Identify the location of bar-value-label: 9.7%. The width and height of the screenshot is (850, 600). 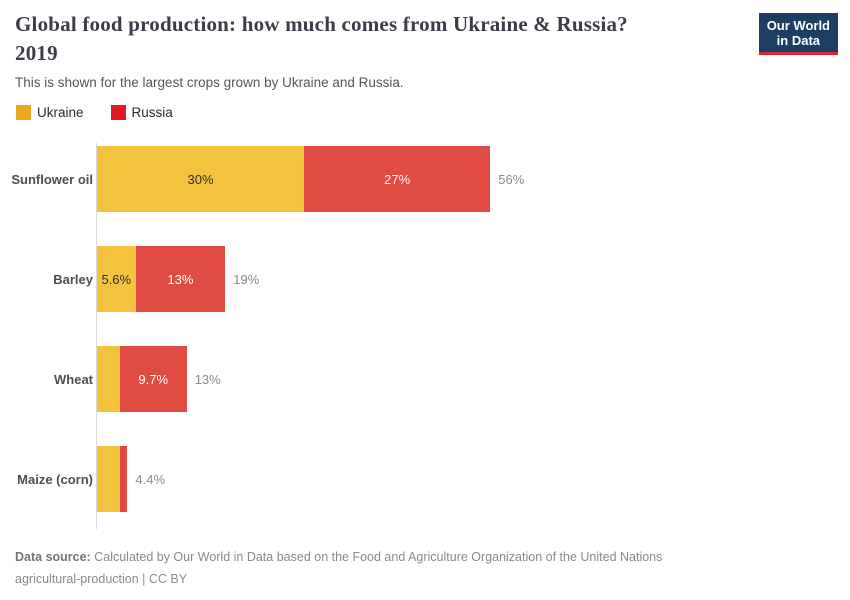
(153, 379).